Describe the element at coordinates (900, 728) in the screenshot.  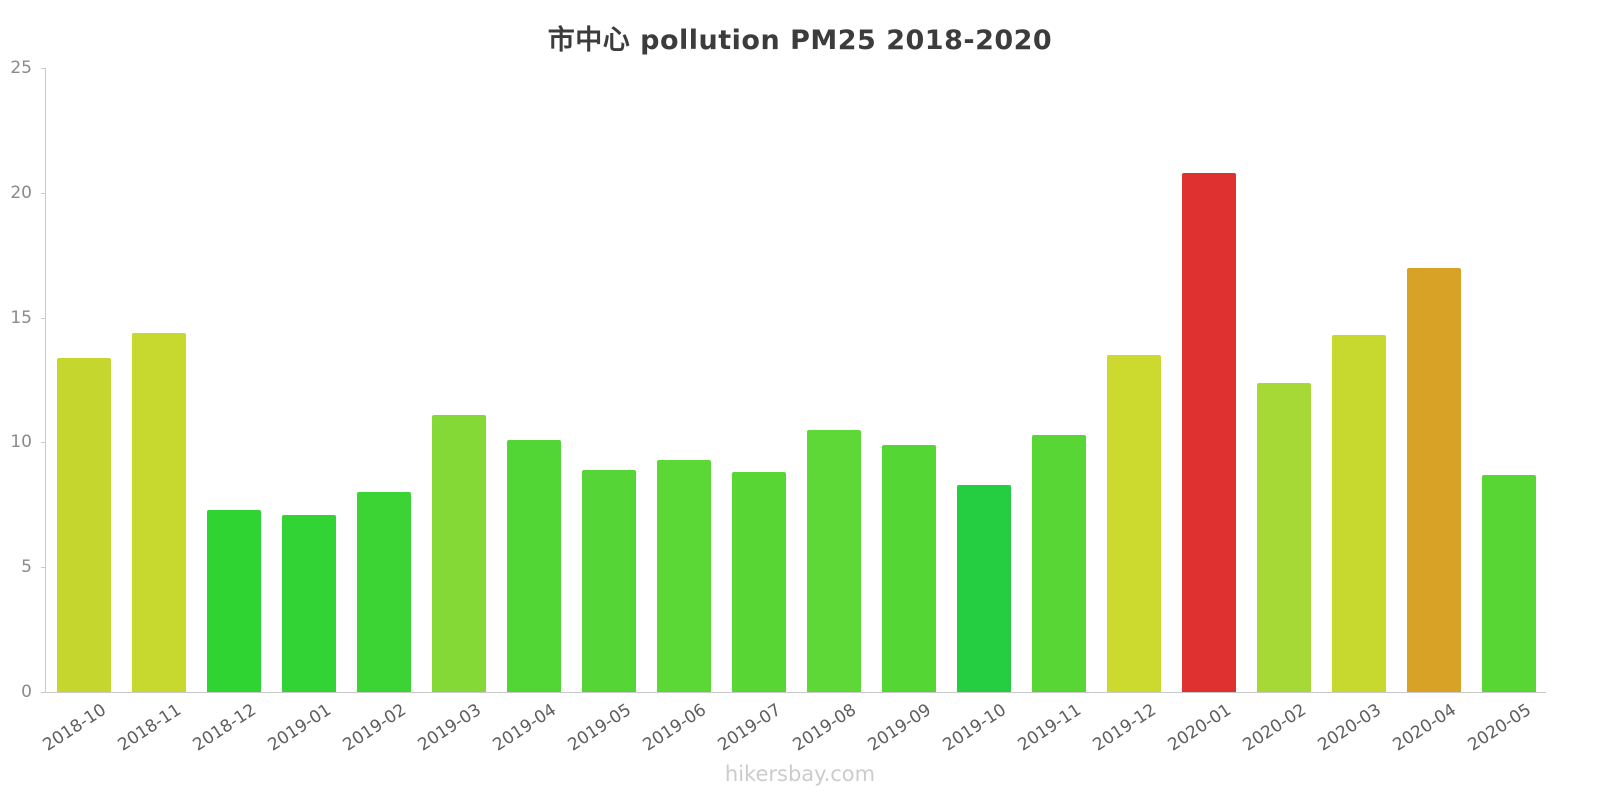
I see `x-tick-label: 2019-09` at that location.